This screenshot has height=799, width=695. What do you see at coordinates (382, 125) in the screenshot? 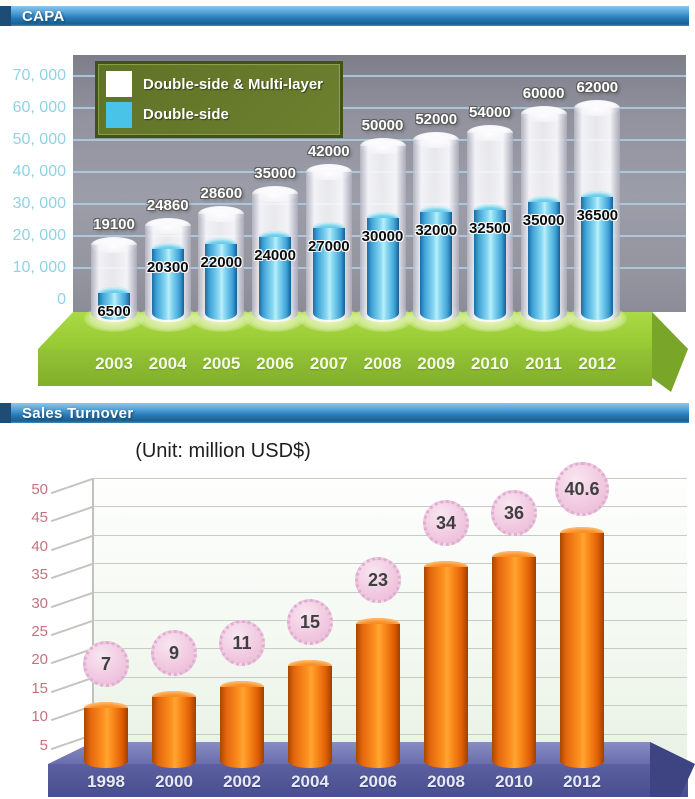
I see `bar-value-label-total: 50000` at bounding box center [382, 125].